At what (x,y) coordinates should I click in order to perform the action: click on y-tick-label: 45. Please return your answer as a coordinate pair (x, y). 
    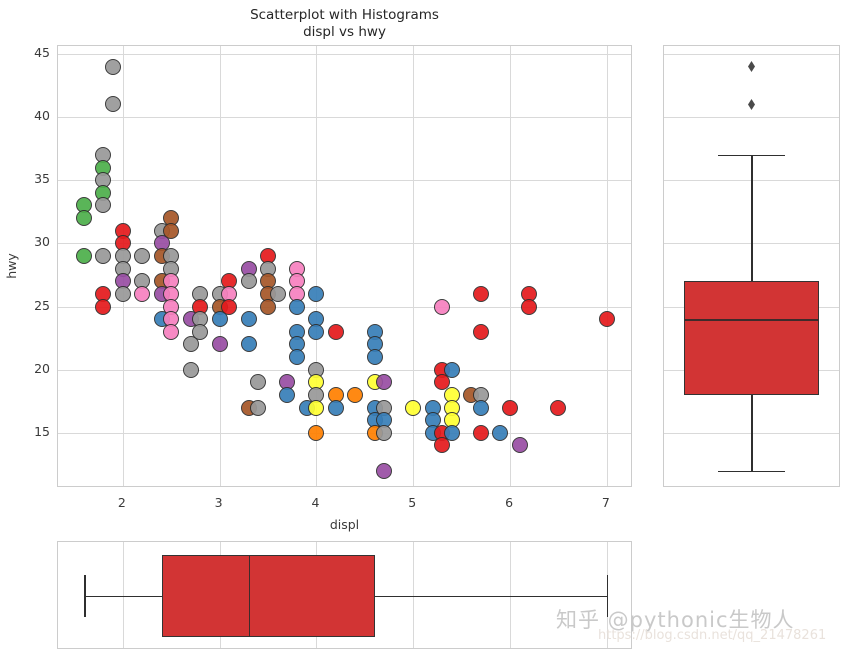
    Looking at the image, I should click on (42, 52).